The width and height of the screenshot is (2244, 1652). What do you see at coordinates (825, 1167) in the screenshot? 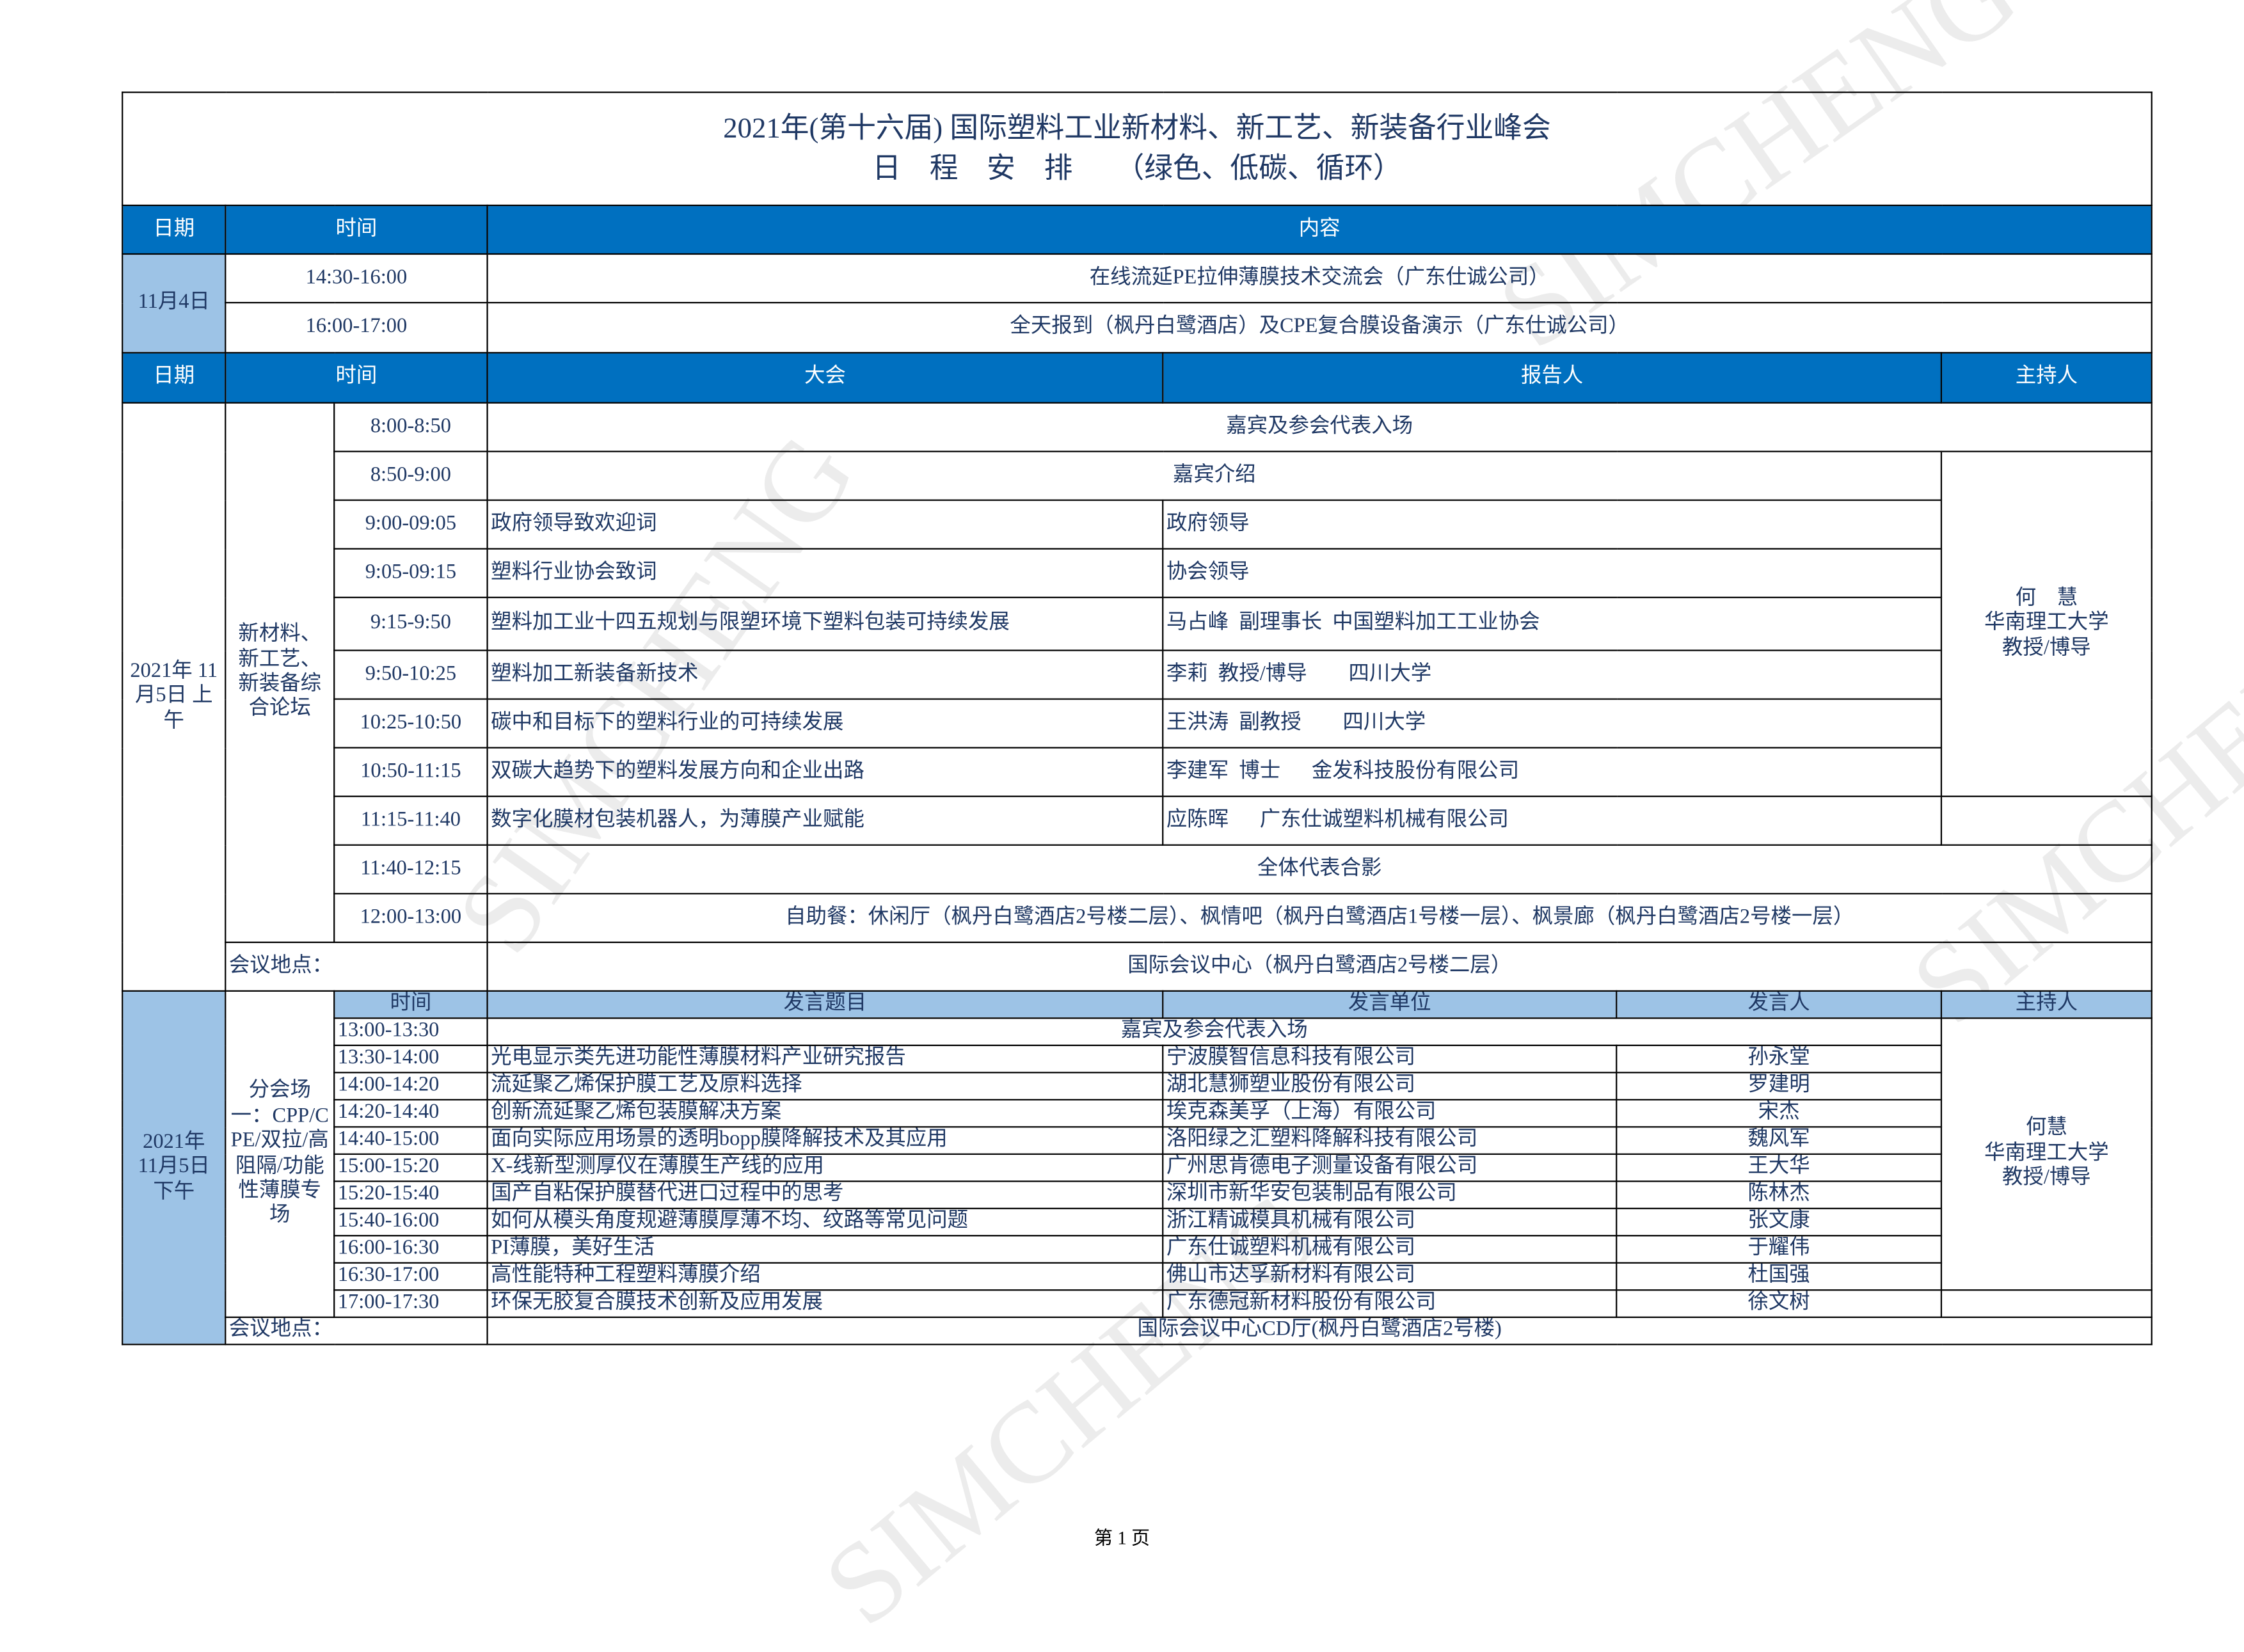
I see `topic-cell: X-线新型测厚仪在薄膜生产线的应用` at bounding box center [825, 1167].